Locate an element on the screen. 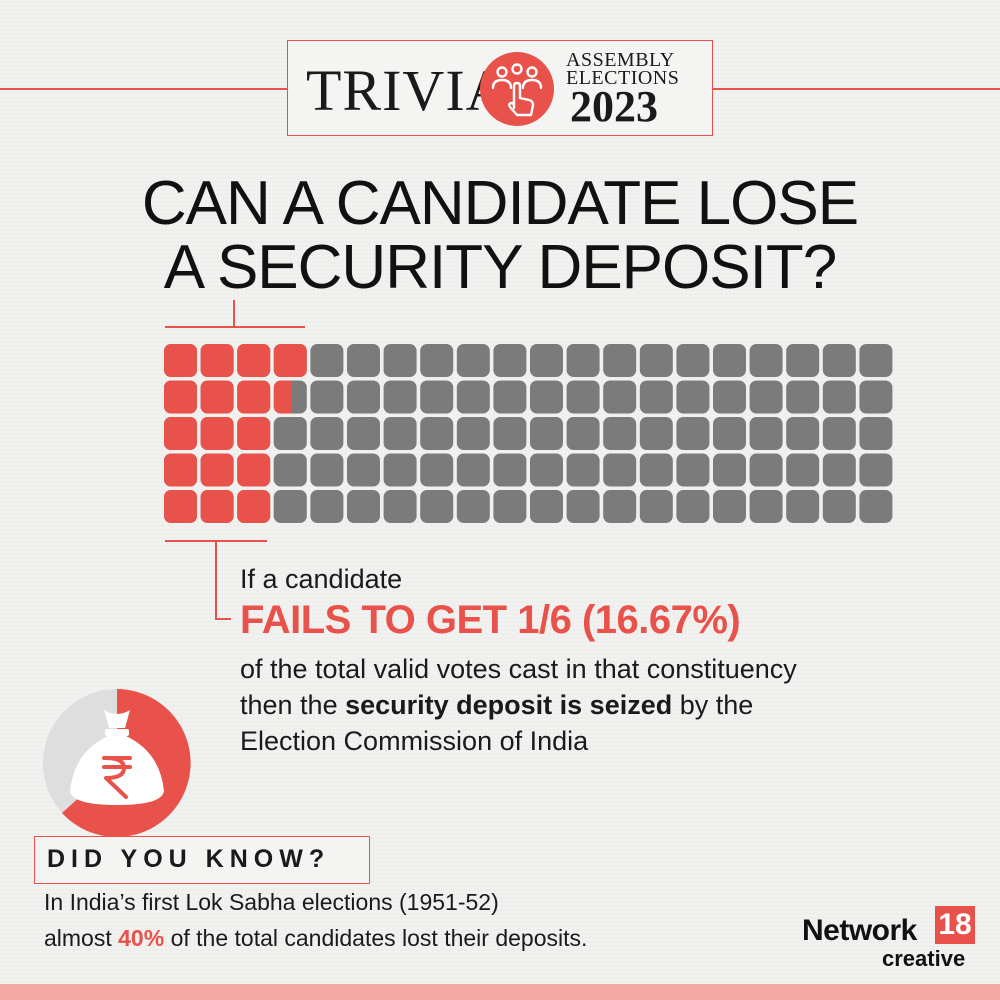 This screenshot has width=1000, height=1000. body-line-3-post: by the is located at coordinates (713, 705).